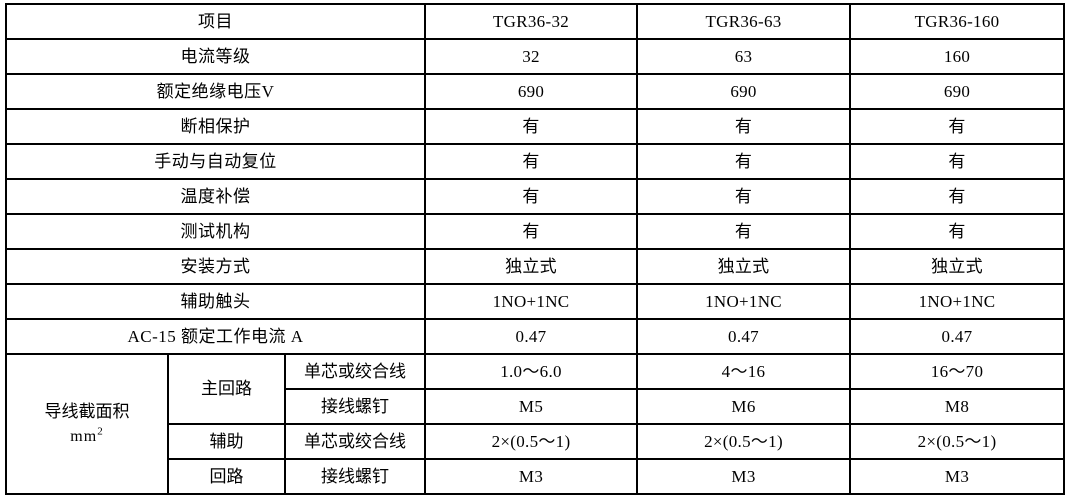  I want to click on row-value-2: 0.47, so click(957, 336).